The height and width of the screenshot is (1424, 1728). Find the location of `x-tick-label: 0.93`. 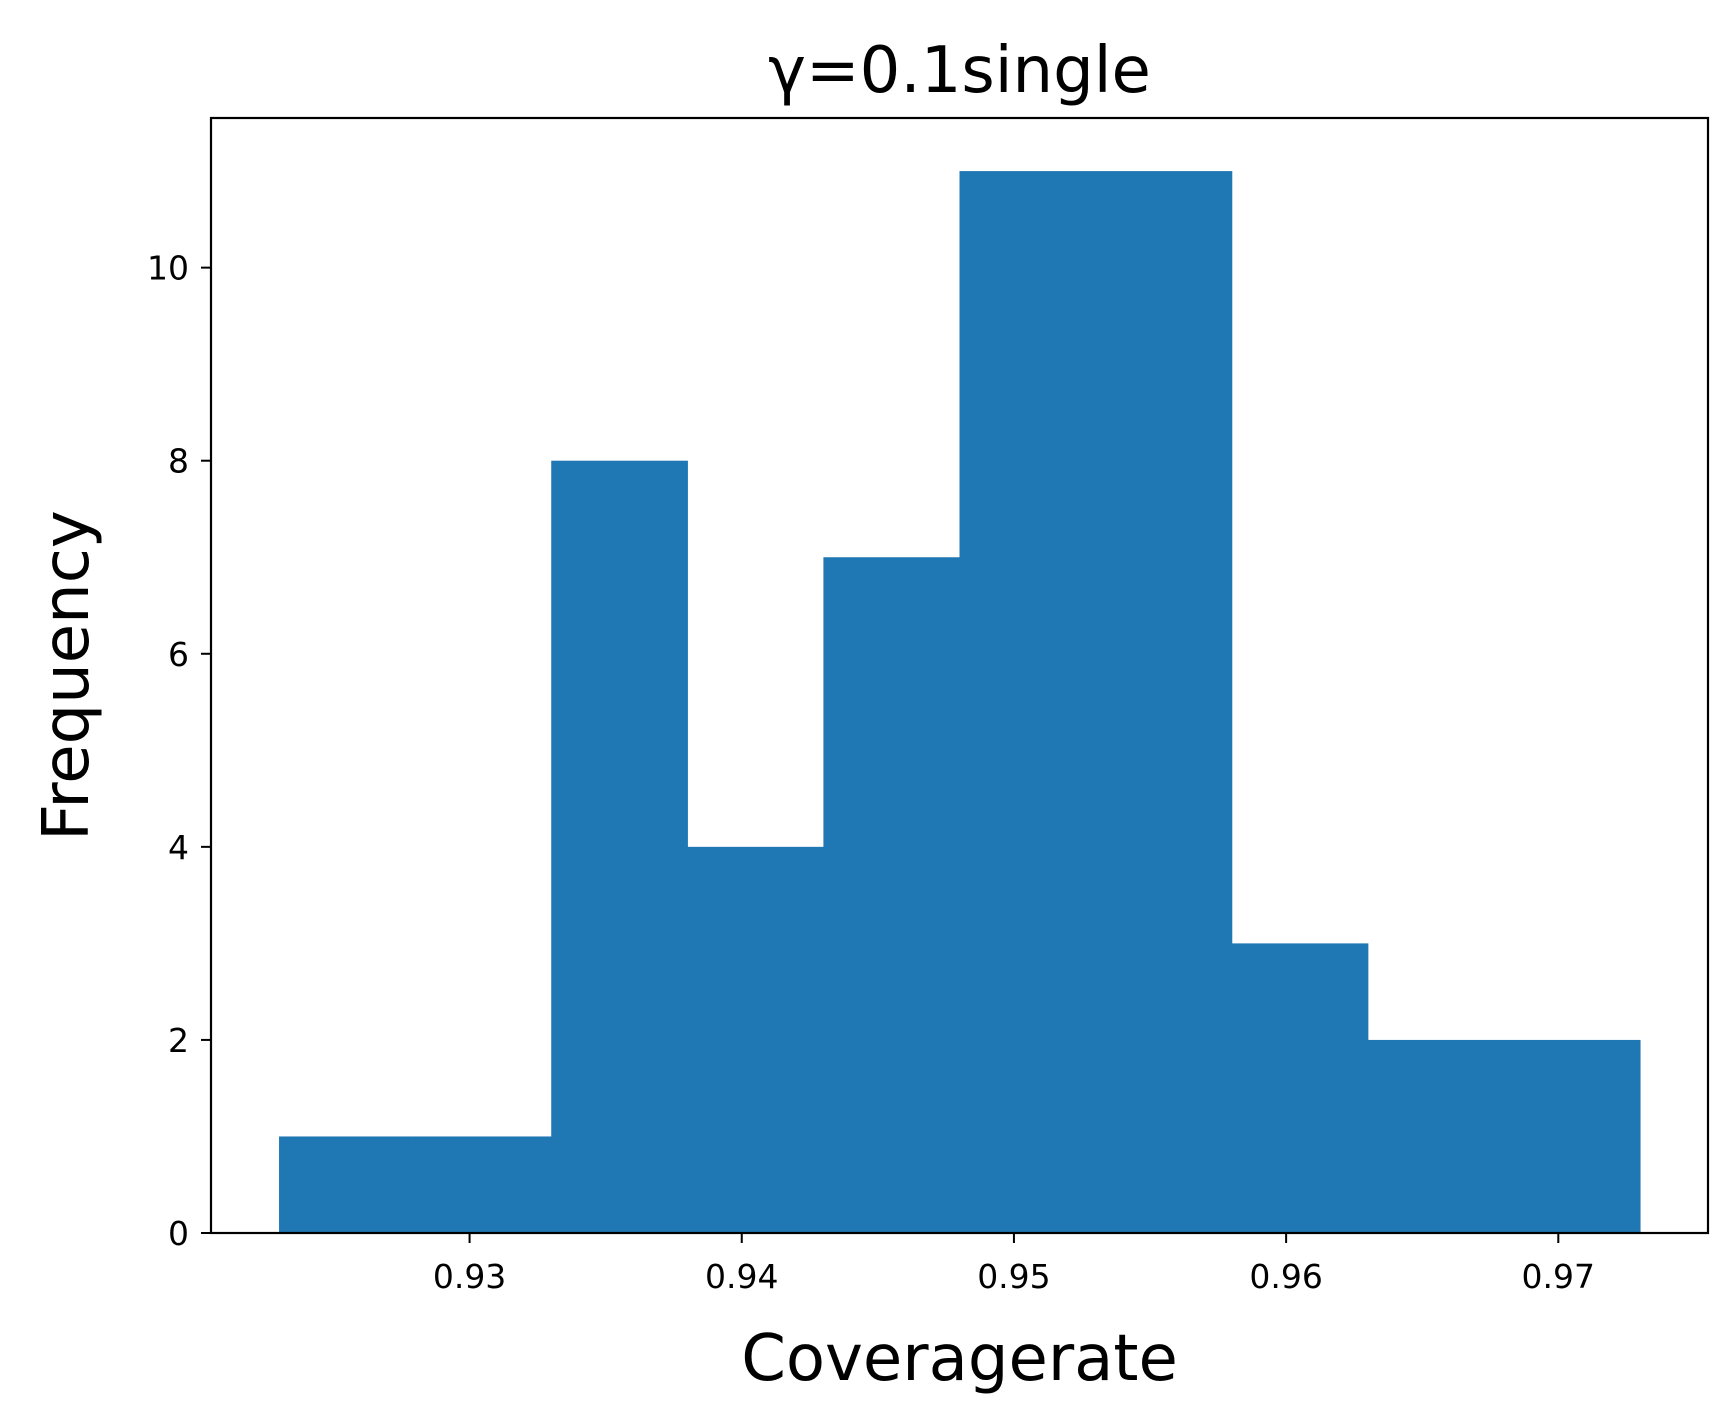

x-tick-label: 0.93 is located at coordinates (469, 1276).